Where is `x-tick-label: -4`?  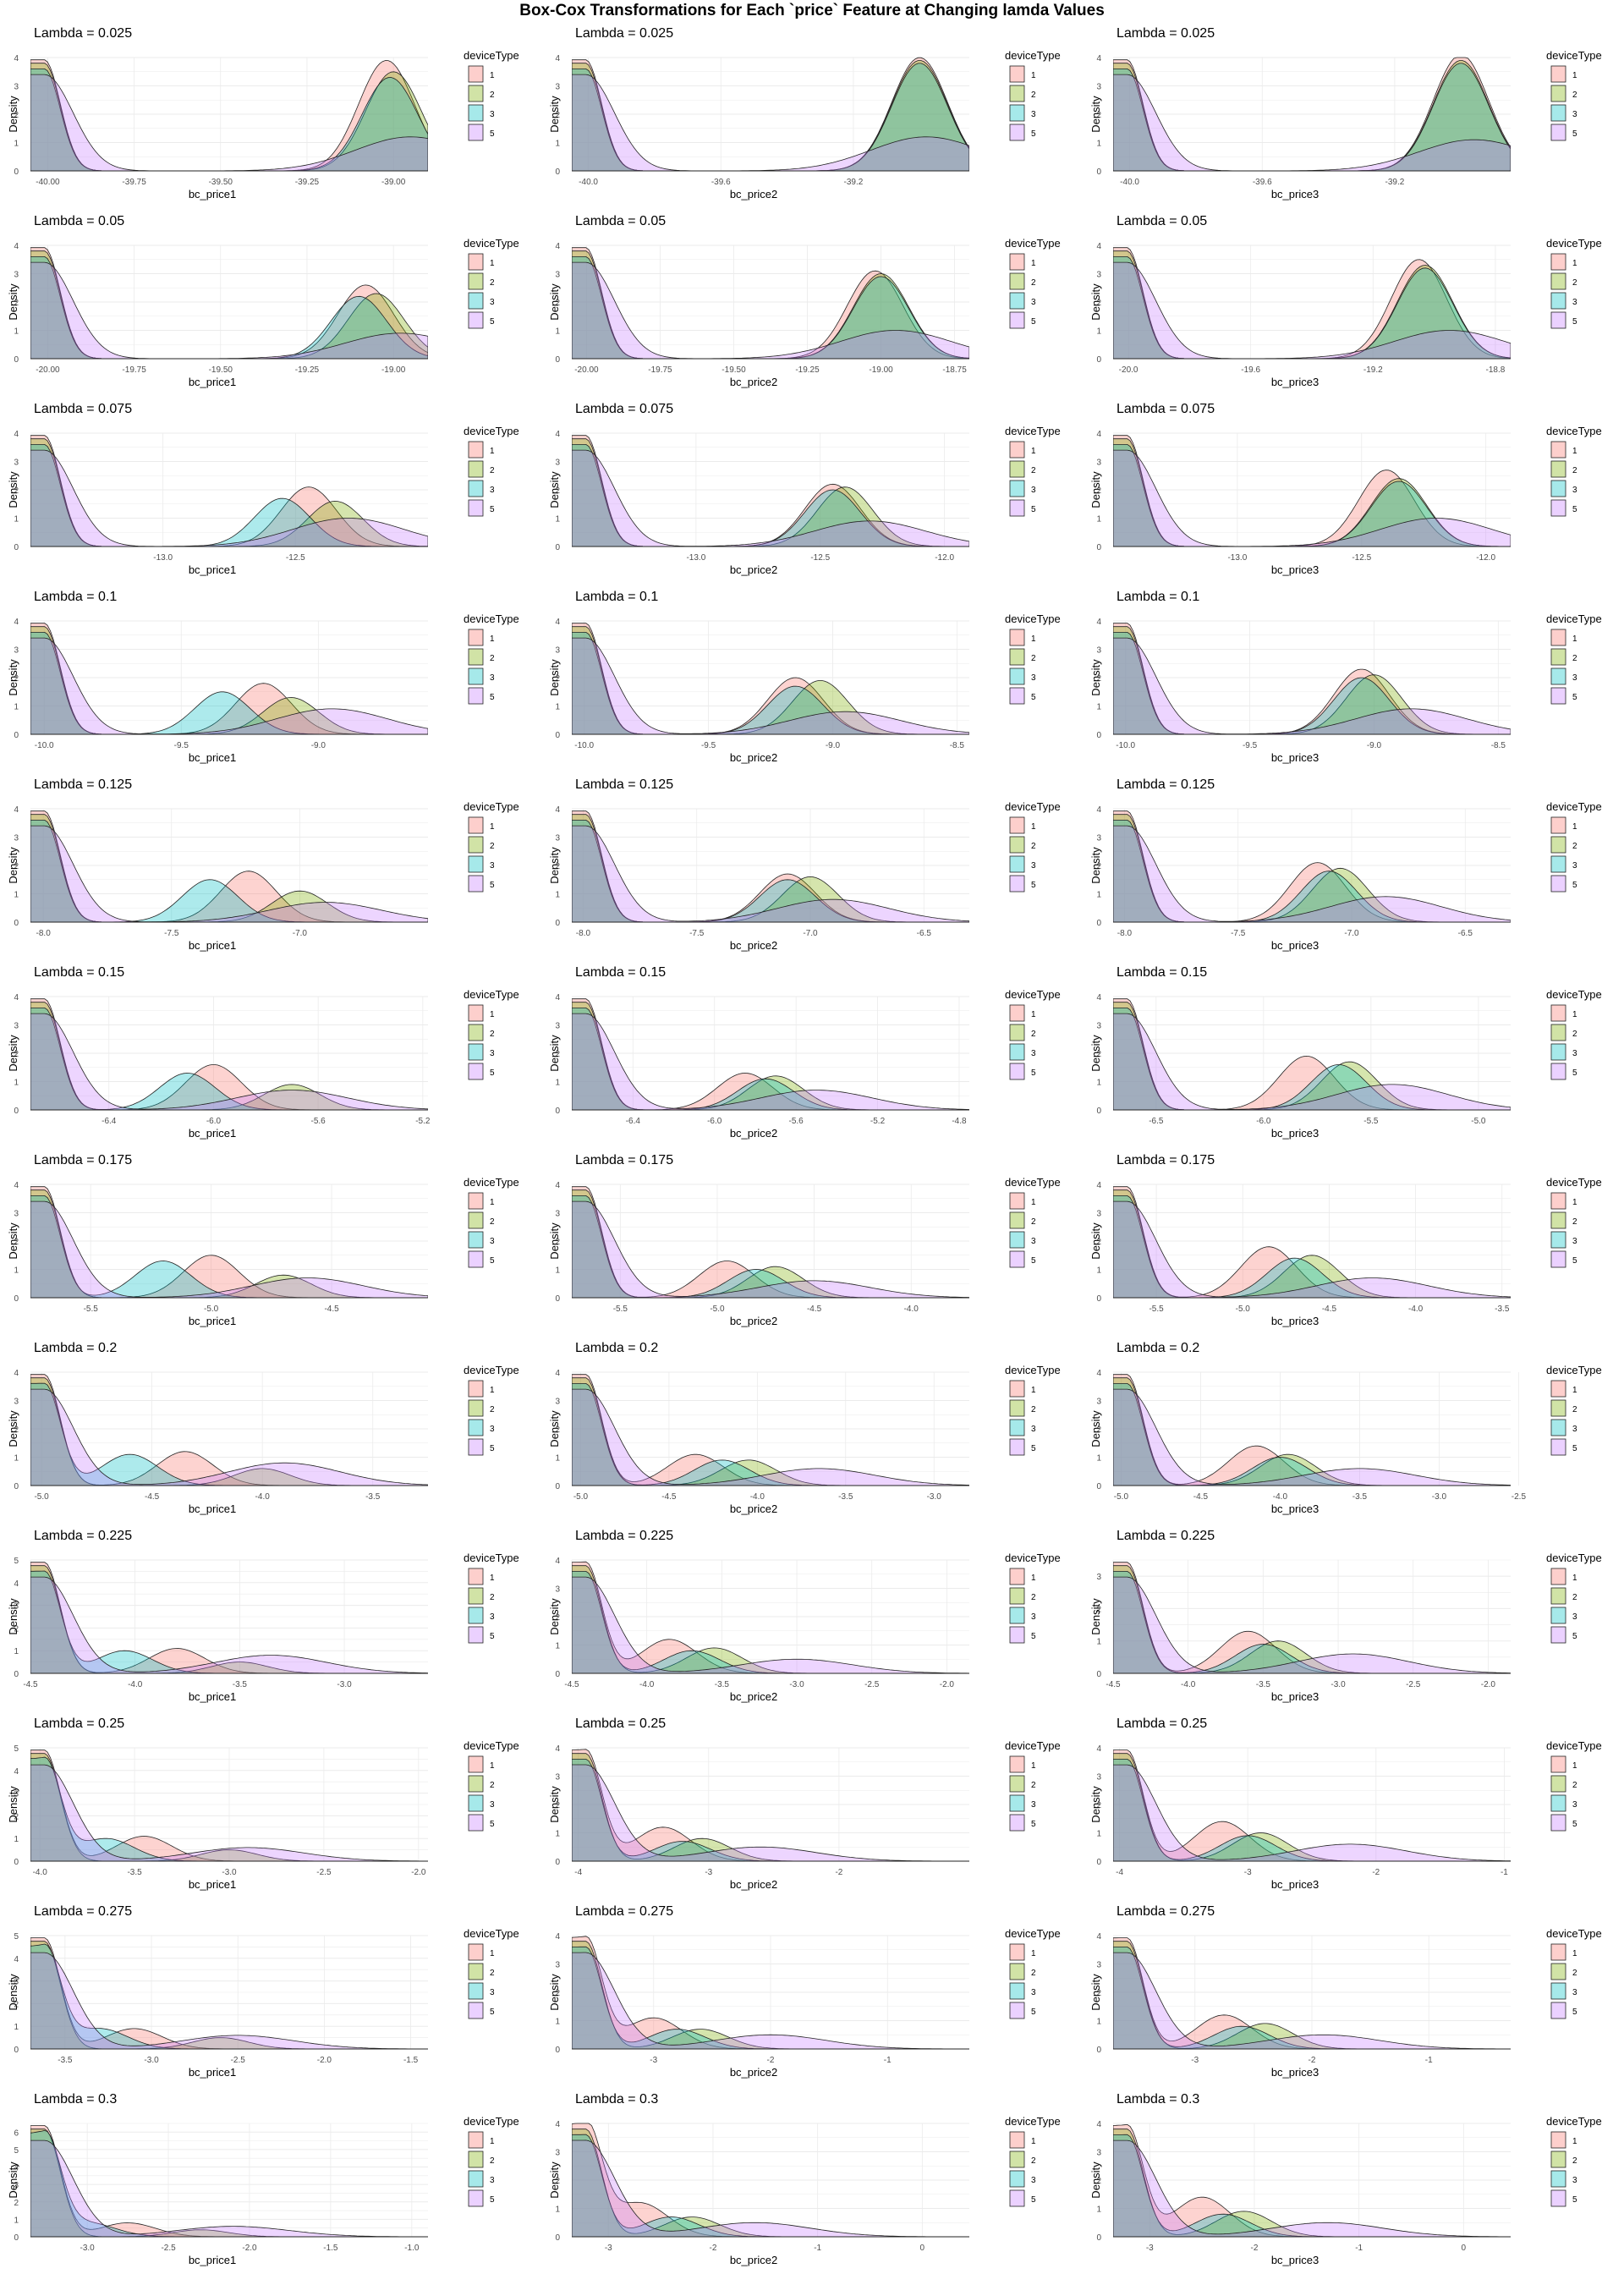
x-tick-label: -4 is located at coordinates (578, 1872).